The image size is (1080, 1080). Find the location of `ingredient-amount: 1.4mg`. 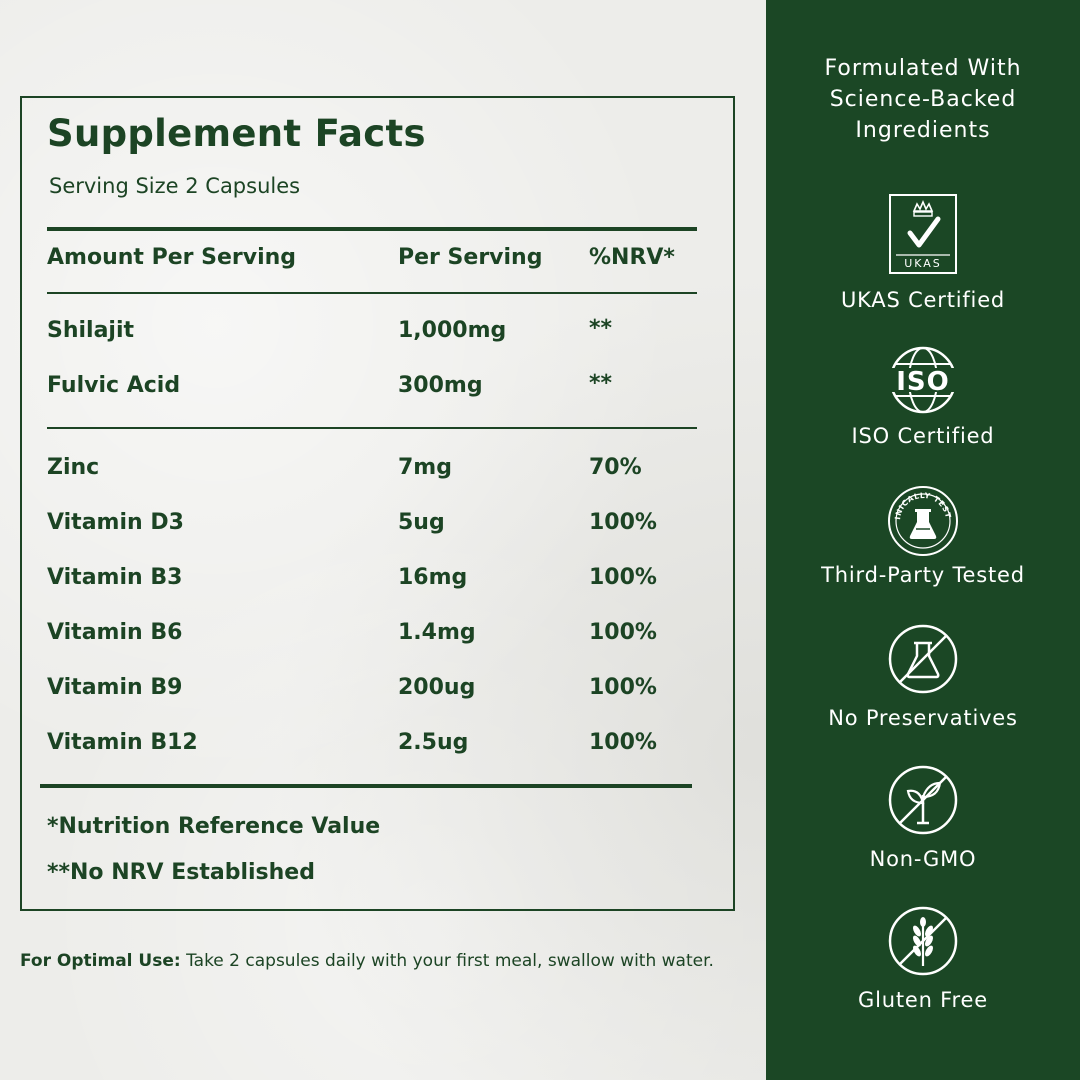

ingredient-amount: 1.4mg is located at coordinates (437, 632).